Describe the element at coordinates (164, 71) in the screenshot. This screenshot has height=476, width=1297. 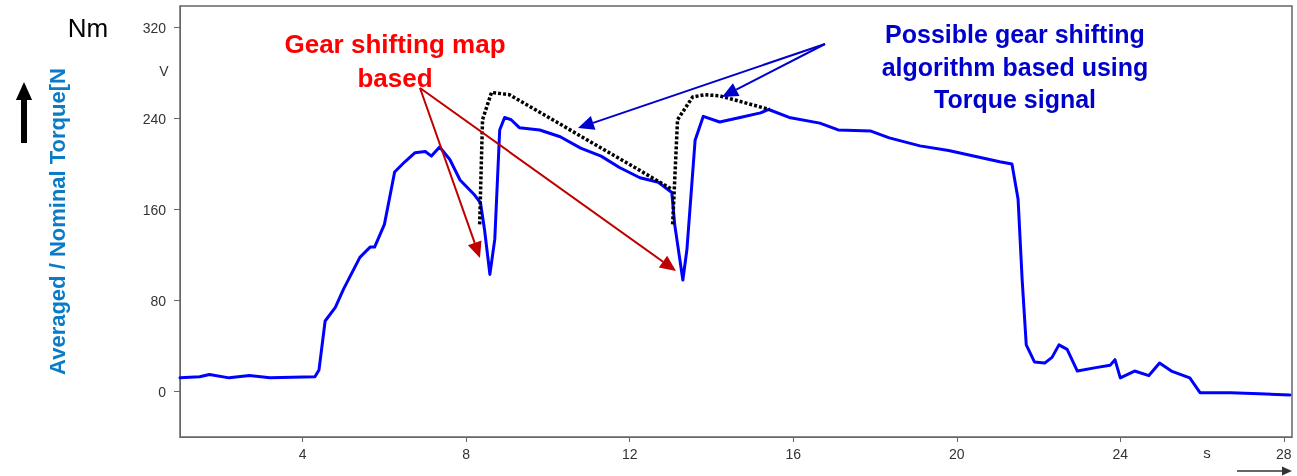
I see `text: V` at that location.